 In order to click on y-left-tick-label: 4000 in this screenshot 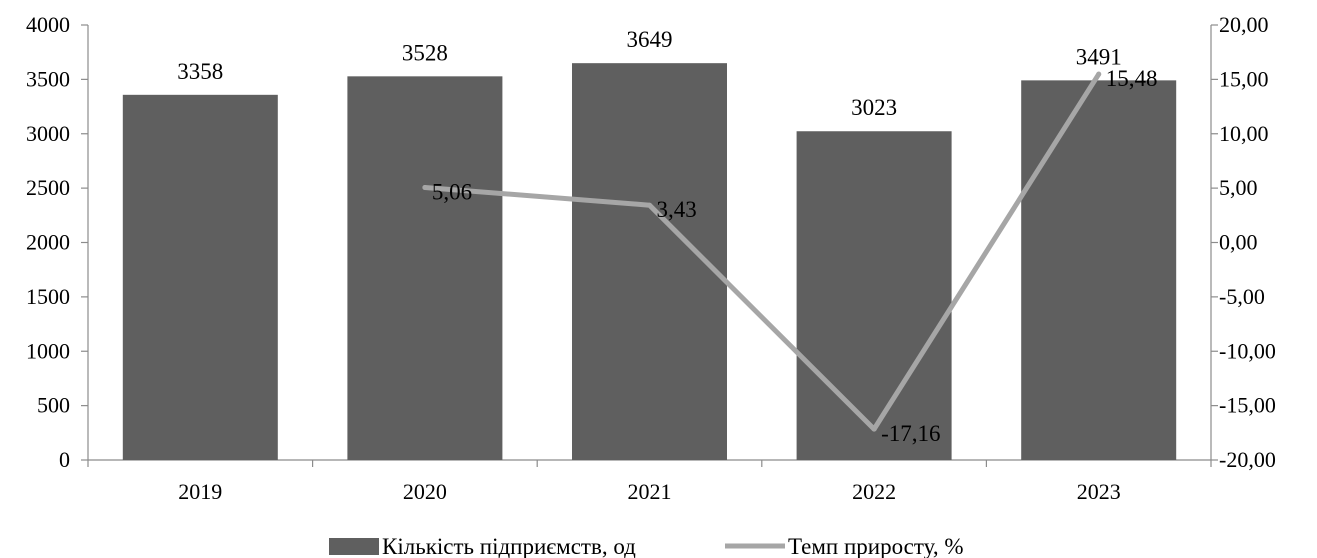, I will do `click(48, 24)`.